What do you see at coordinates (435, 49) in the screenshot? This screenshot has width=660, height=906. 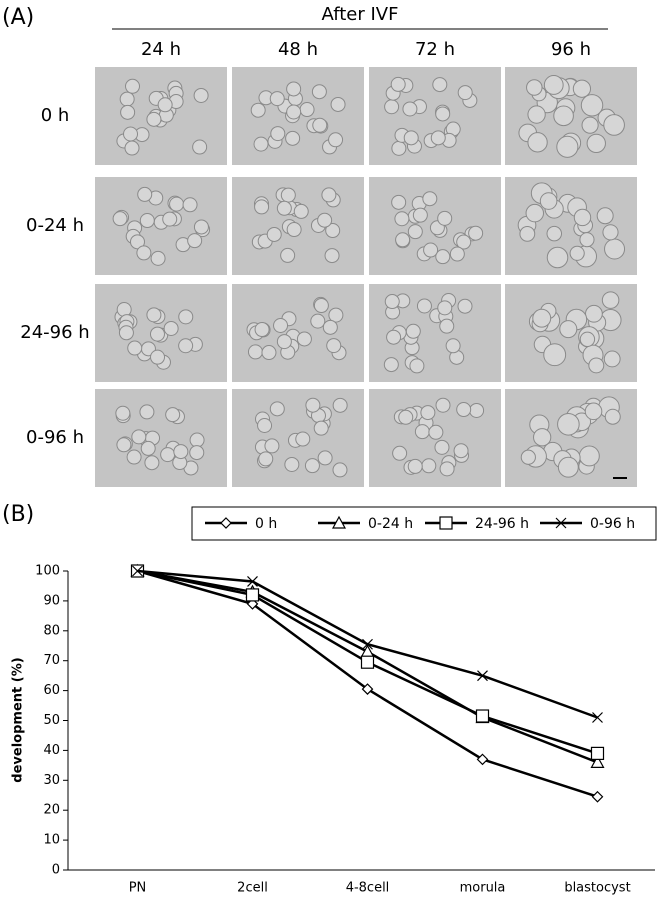 I see `column-label: 72 h` at bounding box center [435, 49].